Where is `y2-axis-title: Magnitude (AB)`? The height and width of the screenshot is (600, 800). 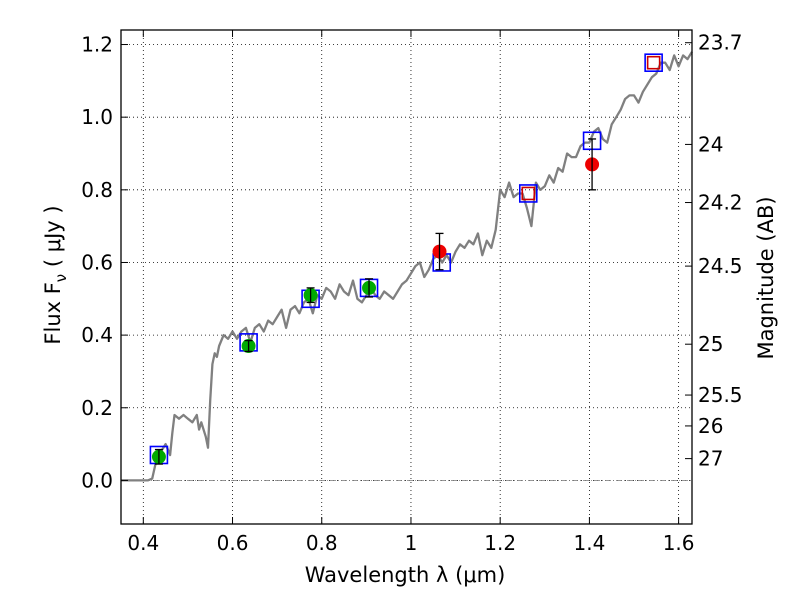
y2-axis-title: Magnitude (AB) is located at coordinates (766, 277).